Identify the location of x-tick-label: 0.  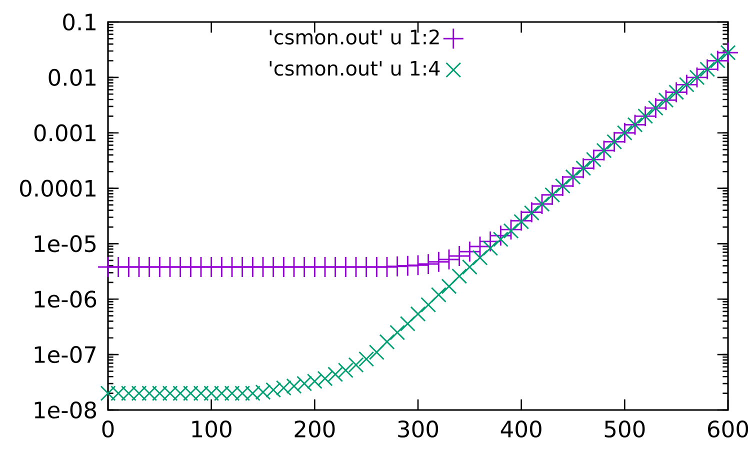
(108, 429).